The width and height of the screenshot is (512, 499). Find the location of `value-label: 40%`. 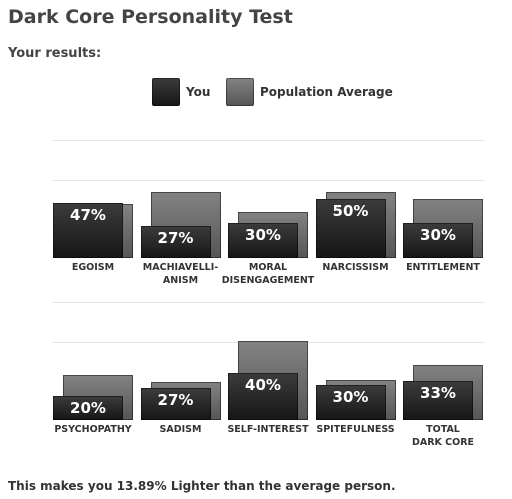

value-label: 40% is located at coordinates (263, 384).